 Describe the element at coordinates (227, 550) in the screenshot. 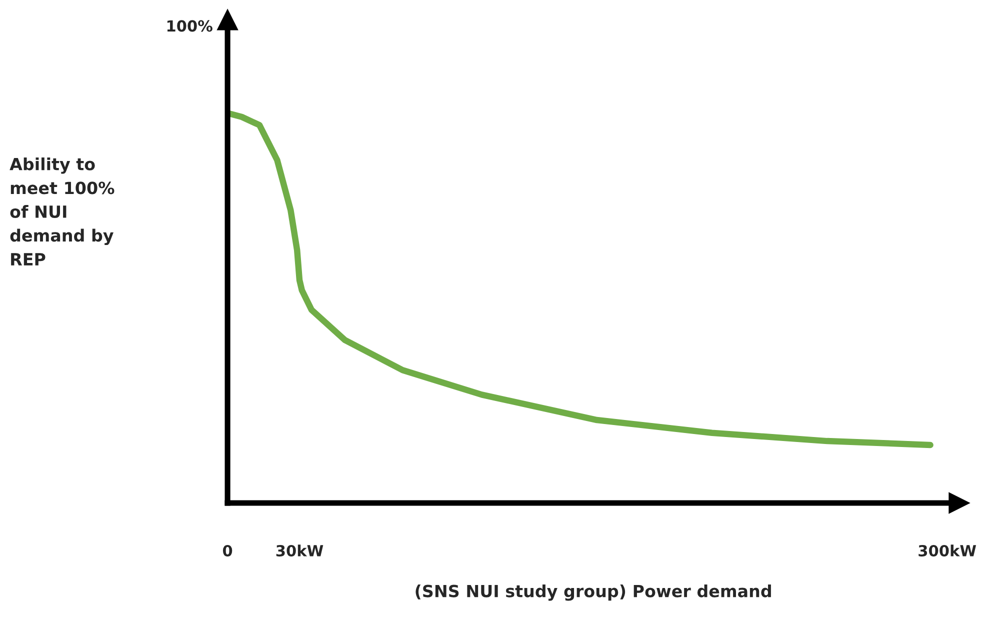

I see `x-tick-label: 0` at that location.